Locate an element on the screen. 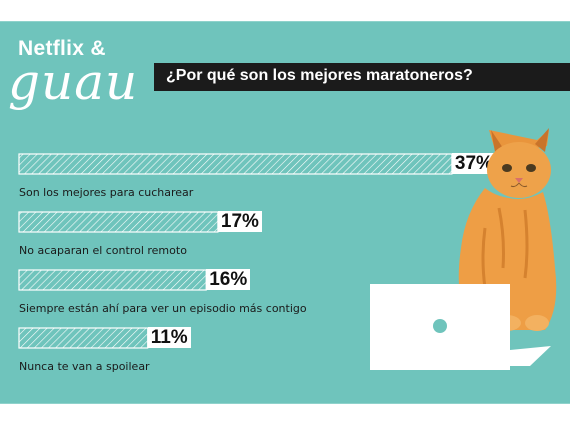 The image size is (570, 427). bar-value-label-1: 37% is located at coordinates (473, 163).